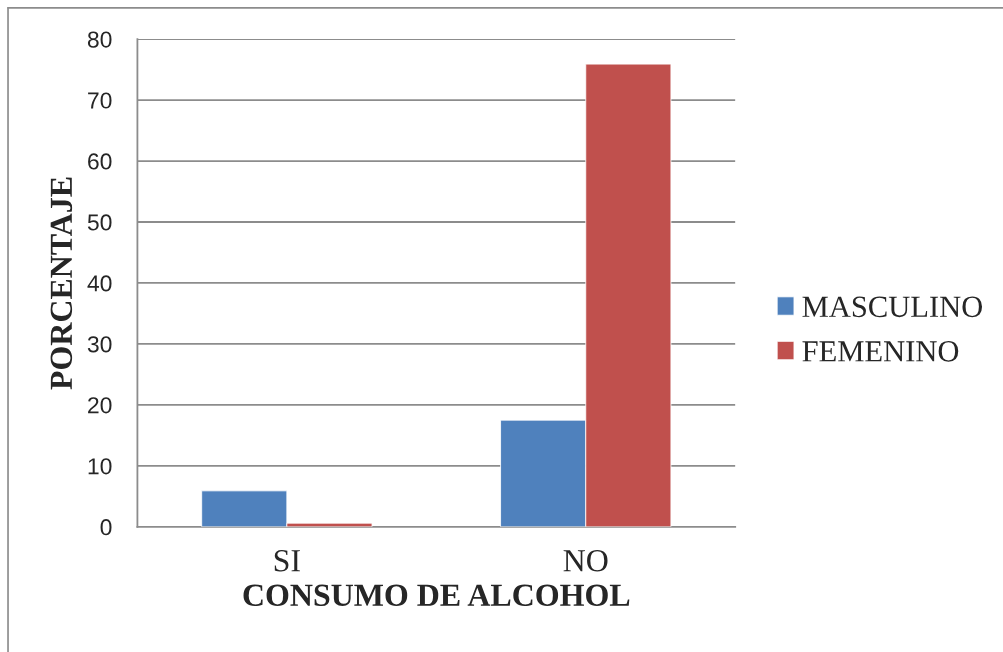 This screenshot has height=652, width=1003. I want to click on y-tick-label: 0, so click(106, 527).